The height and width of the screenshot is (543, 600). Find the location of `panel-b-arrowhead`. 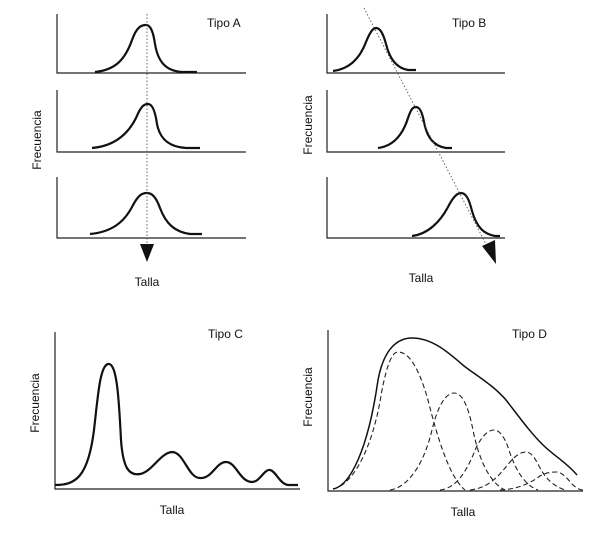

panel-b-arrowhead is located at coordinates (489, 252).